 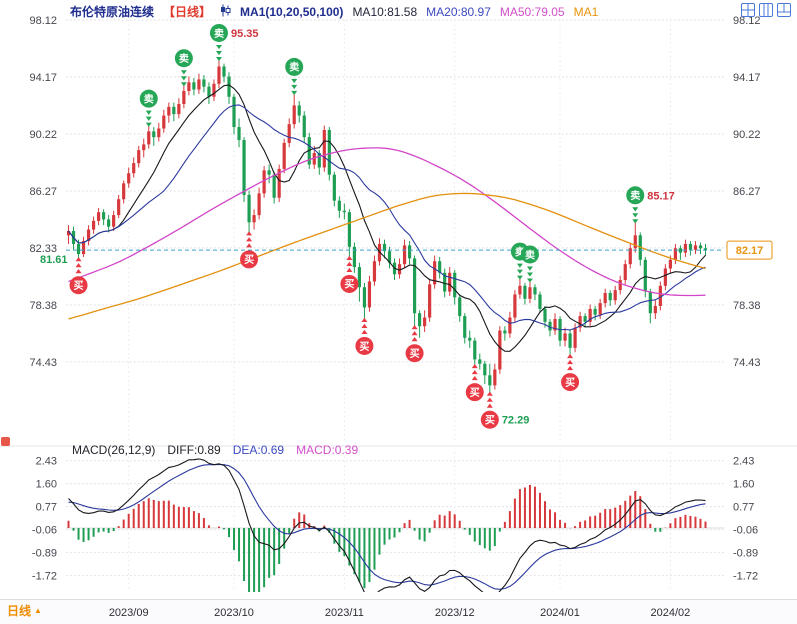 What do you see at coordinates (344, 613) in the screenshot?
I see `svg-text: 2023/11` at bounding box center [344, 613].